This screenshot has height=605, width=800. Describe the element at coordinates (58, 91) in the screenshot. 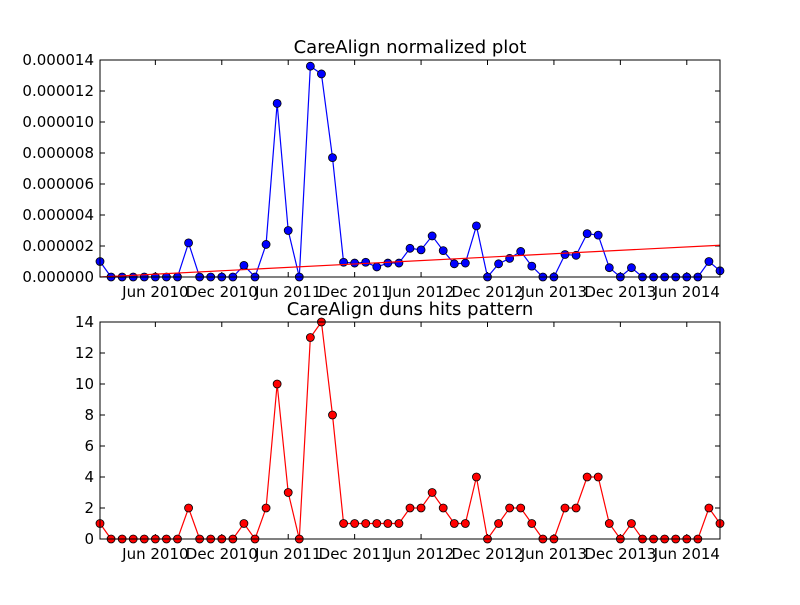

I see `top-y-tick-label: 0.000012` at that location.